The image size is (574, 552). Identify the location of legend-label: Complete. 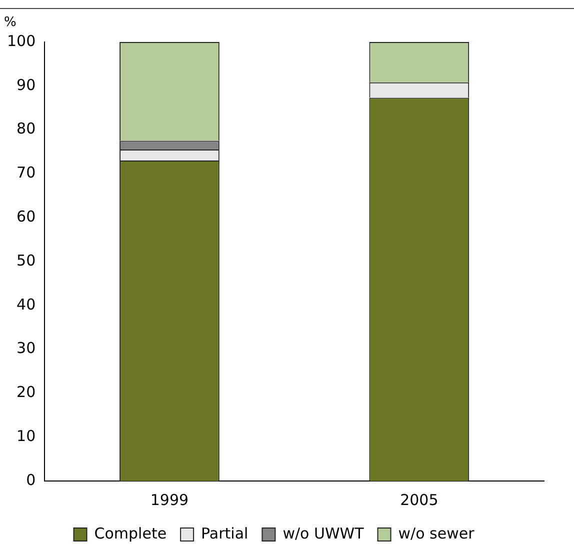
(130, 533).